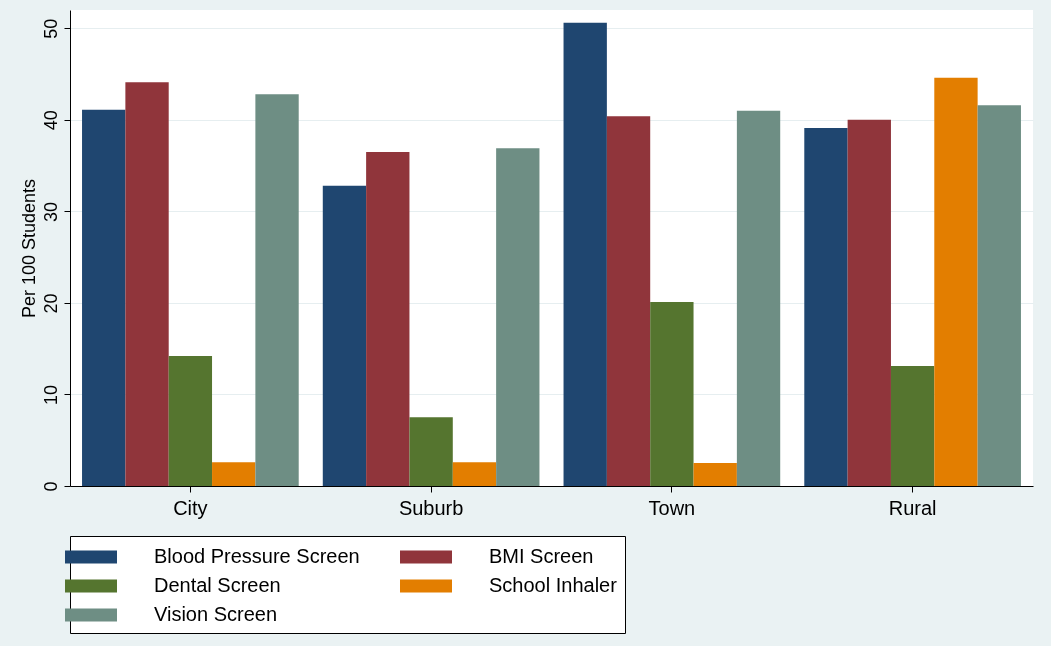  Describe the element at coordinates (50, 486) in the screenshot. I see `y-tick-label: 0` at that location.